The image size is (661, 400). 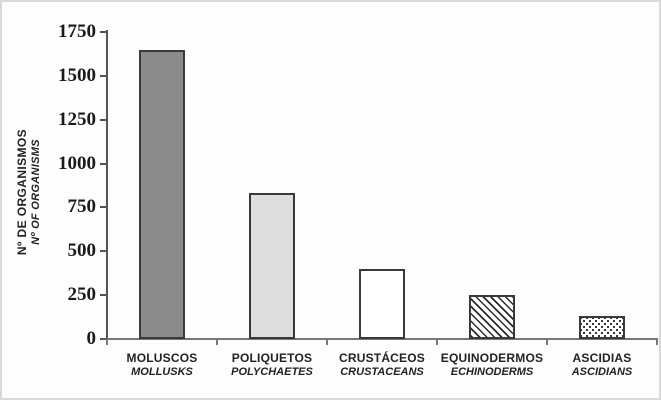 What do you see at coordinates (272, 358) in the screenshot?
I see `category-label-es: POLIQUETOS` at bounding box center [272, 358].